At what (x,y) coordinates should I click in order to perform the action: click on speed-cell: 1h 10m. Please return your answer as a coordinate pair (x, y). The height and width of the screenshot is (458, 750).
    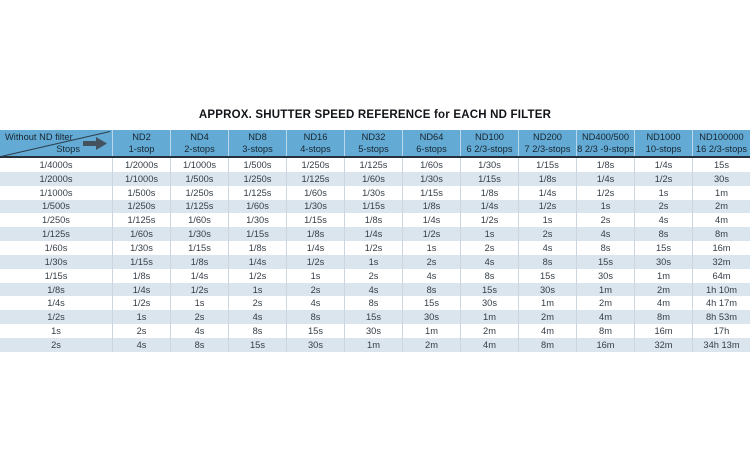
    Looking at the image, I should click on (721, 289).